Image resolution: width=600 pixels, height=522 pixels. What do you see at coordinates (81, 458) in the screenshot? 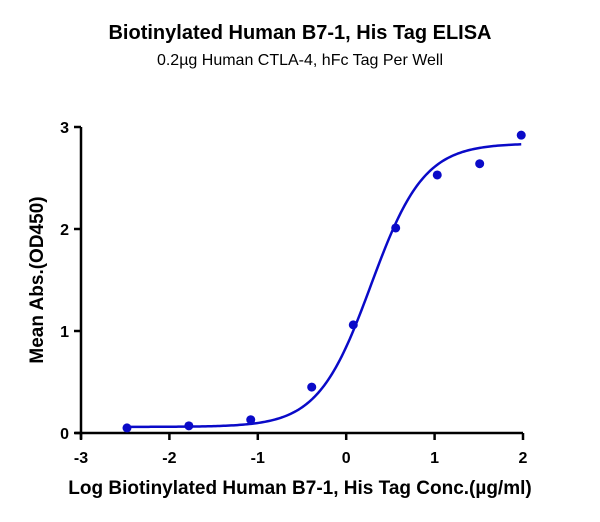
I see `x-tick-label: -3` at bounding box center [81, 458].